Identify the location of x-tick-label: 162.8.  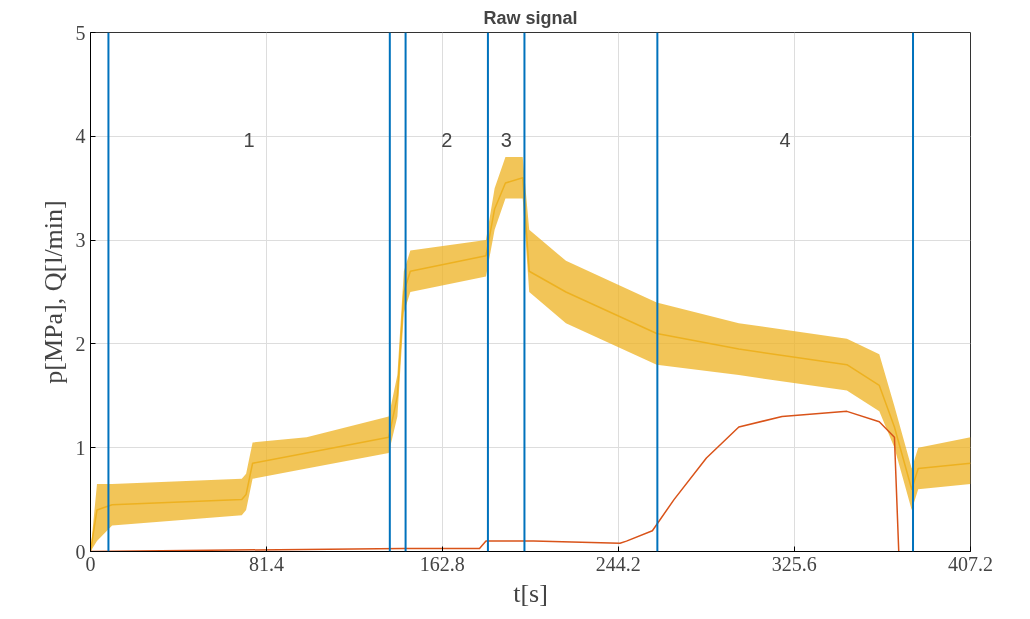
(442, 563).